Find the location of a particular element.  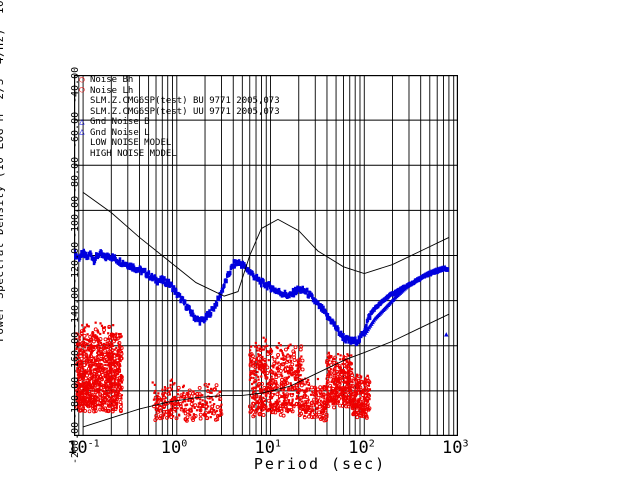

x-axis-tick: 10³ is located at coordinates (455, 448).